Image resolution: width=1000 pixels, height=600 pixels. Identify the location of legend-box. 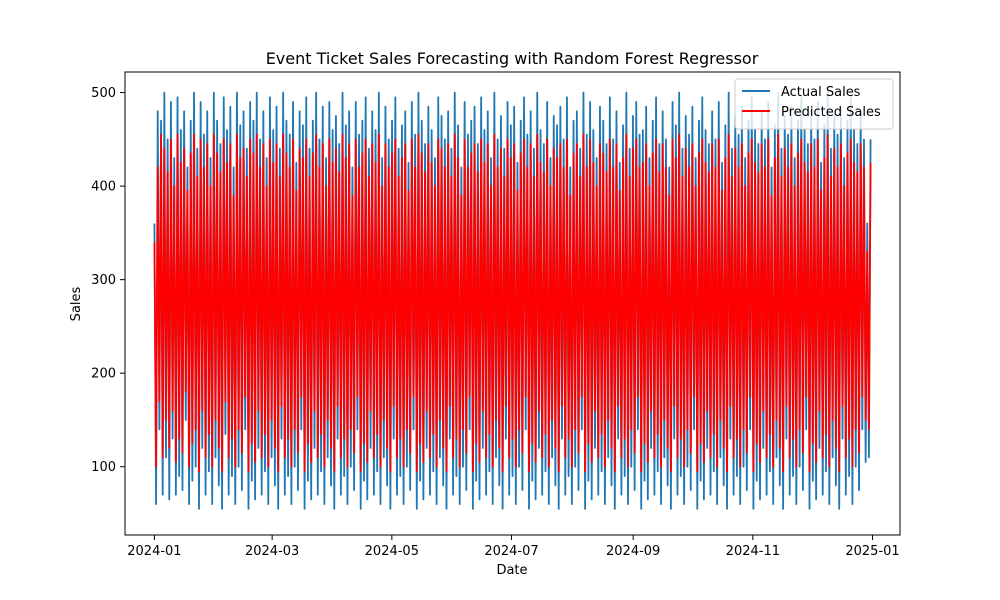
(814, 104).